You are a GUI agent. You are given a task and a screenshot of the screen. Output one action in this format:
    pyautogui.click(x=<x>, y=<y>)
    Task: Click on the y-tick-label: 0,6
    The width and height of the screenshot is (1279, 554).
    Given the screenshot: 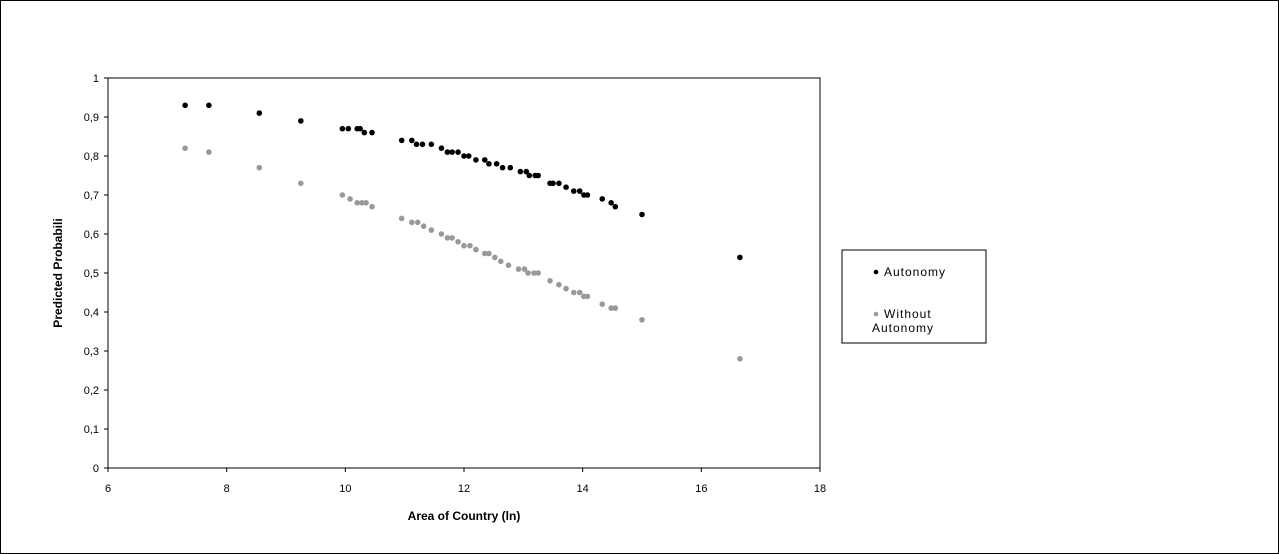 What is the action you would take?
    pyautogui.click(x=91, y=235)
    